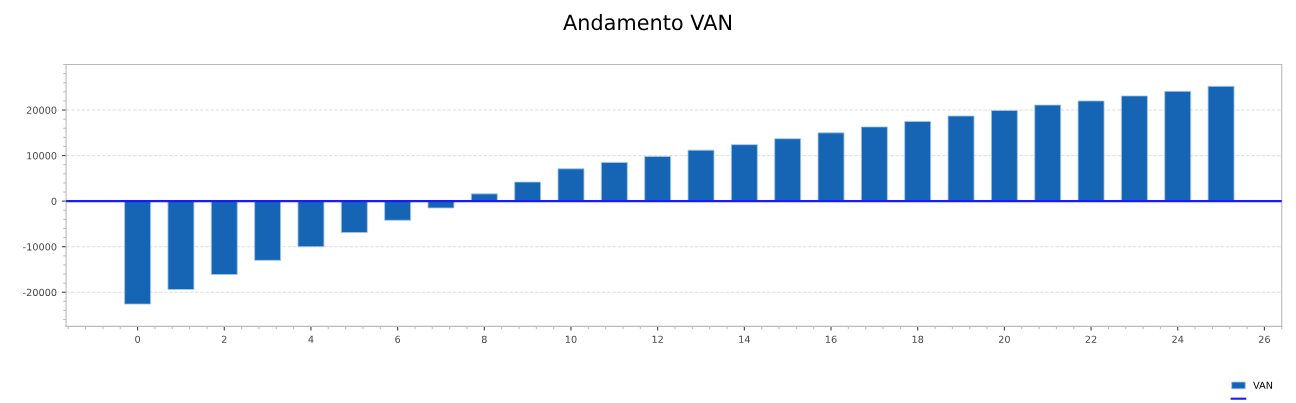  Describe the element at coordinates (831, 339) in the screenshot. I see `x-tick-label: 16` at that location.